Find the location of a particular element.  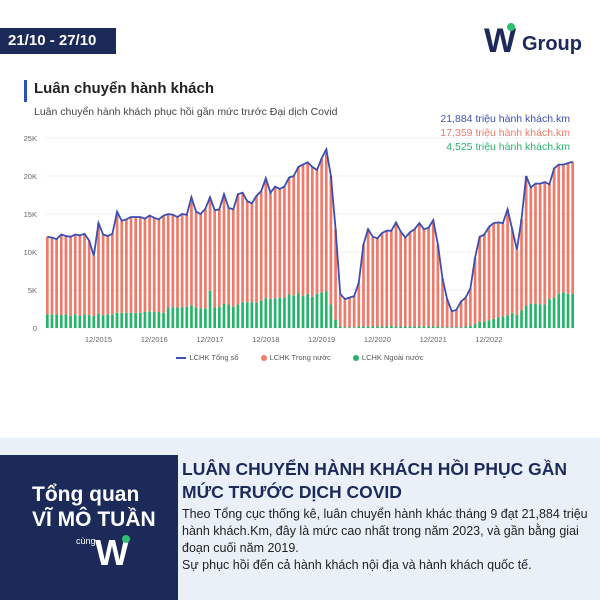

x-tick-label: 12/2017 is located at coordinates (209, 339).